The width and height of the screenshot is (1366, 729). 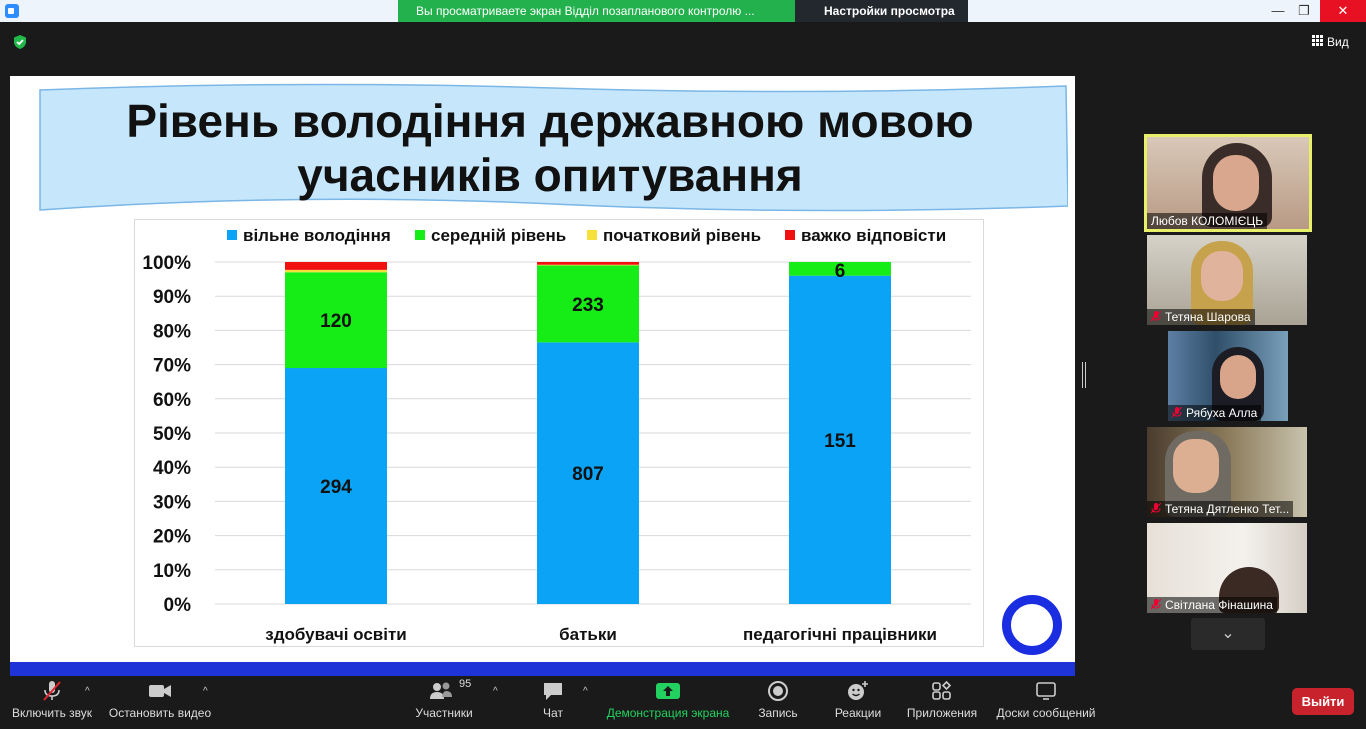 I want to click on data-label: 294, so click(x=336, y=487).